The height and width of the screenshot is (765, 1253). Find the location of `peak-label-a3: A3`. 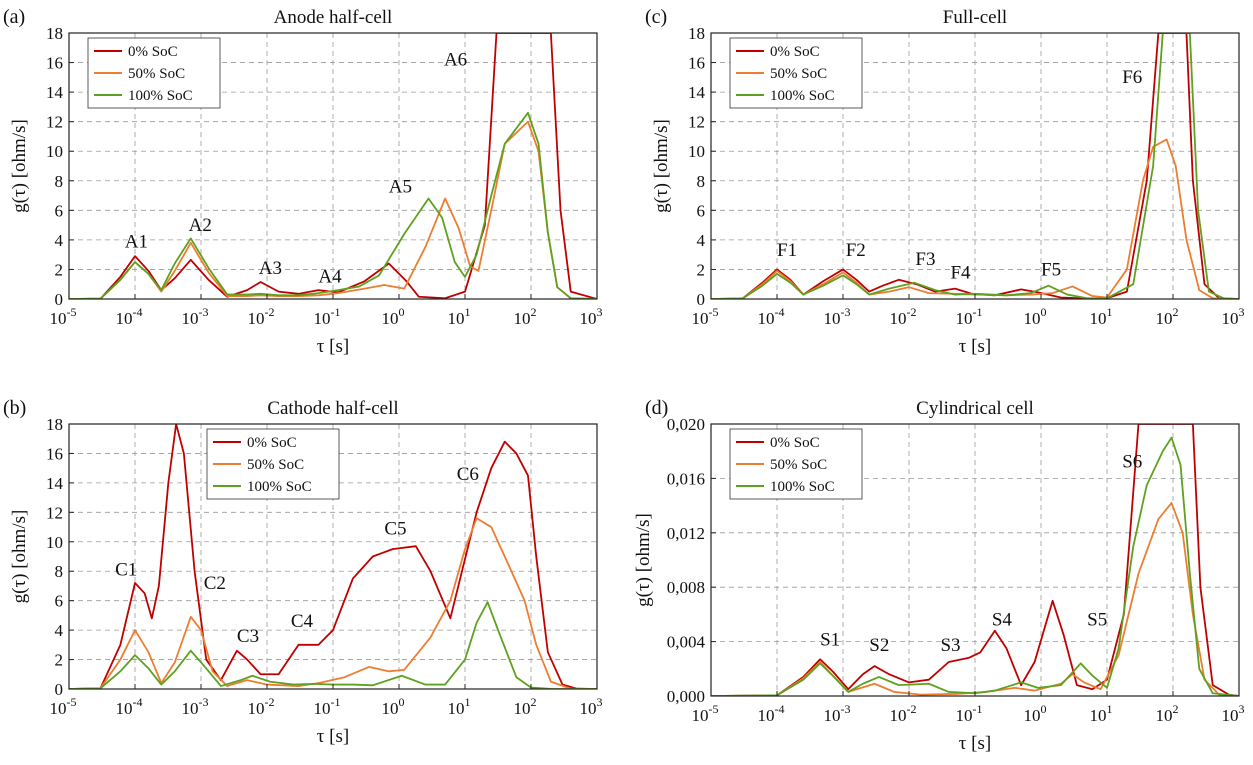

peak-label-a3: A3 is located at coordinates (270, 268).